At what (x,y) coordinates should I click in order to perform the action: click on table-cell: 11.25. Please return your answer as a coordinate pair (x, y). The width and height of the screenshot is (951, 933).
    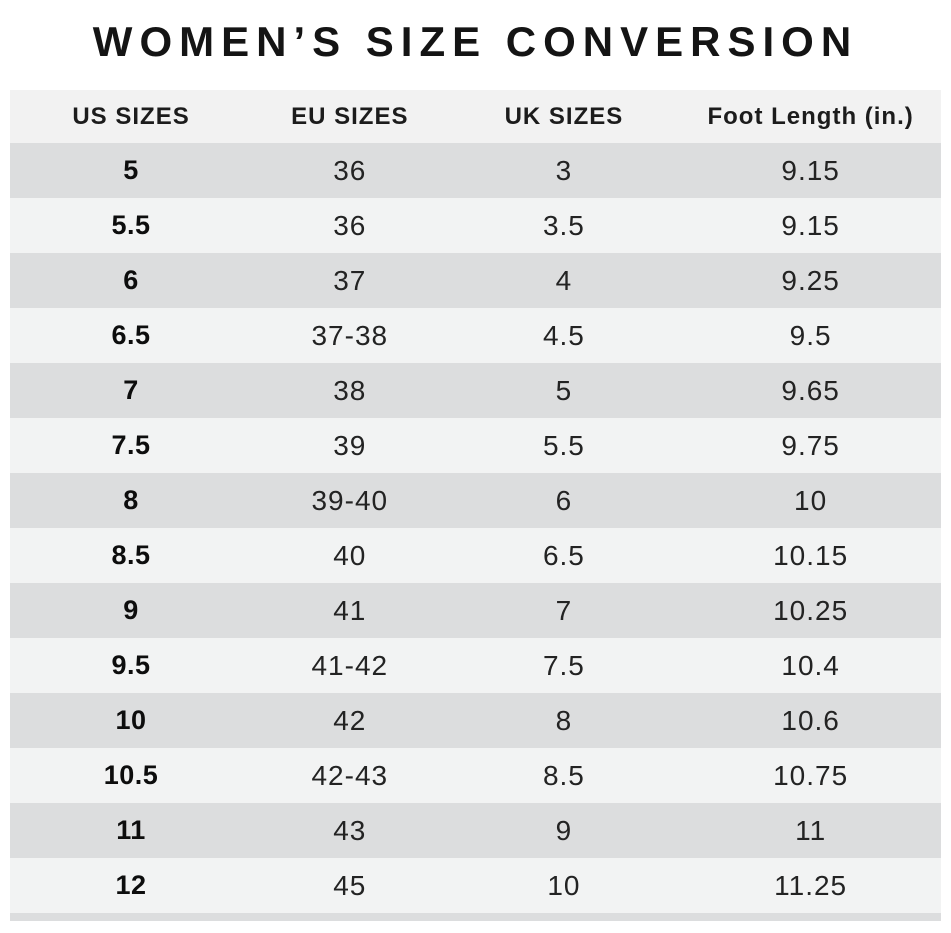
    Looking at the image, I should click on (811, 885).